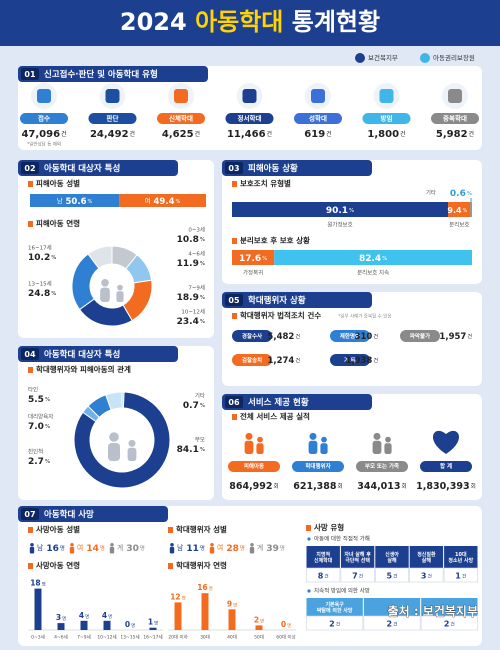 The height and width of the screenshot is (650, 500). I want to click on value-number: 39, so click(272, 549).